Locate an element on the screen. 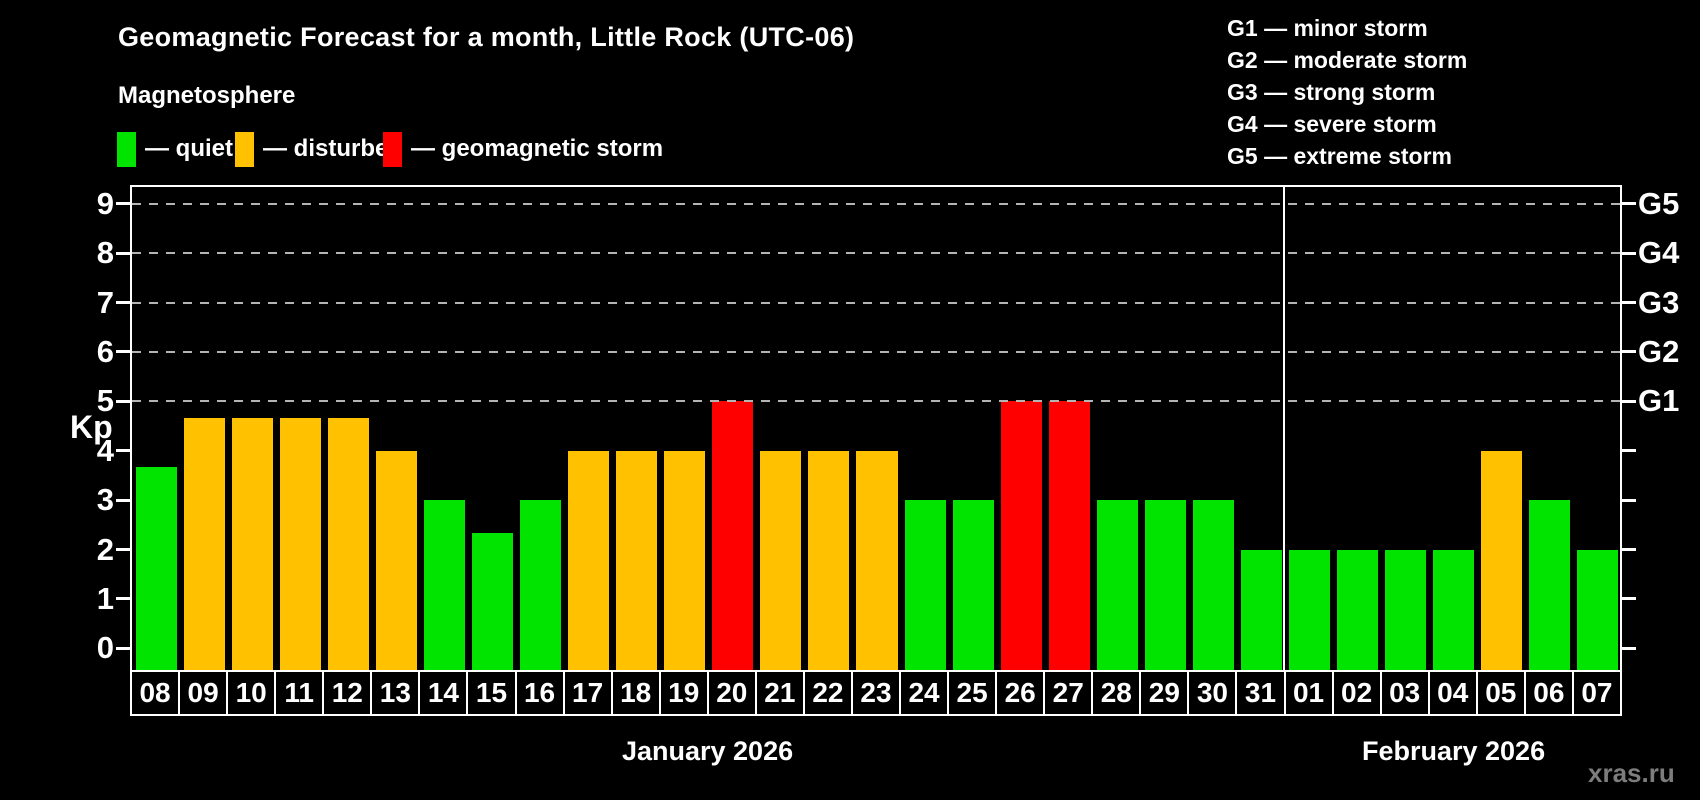 The height and width of the screenshot is (800, 1700). date-cell: 30 is located at coordinates (1212, 693).